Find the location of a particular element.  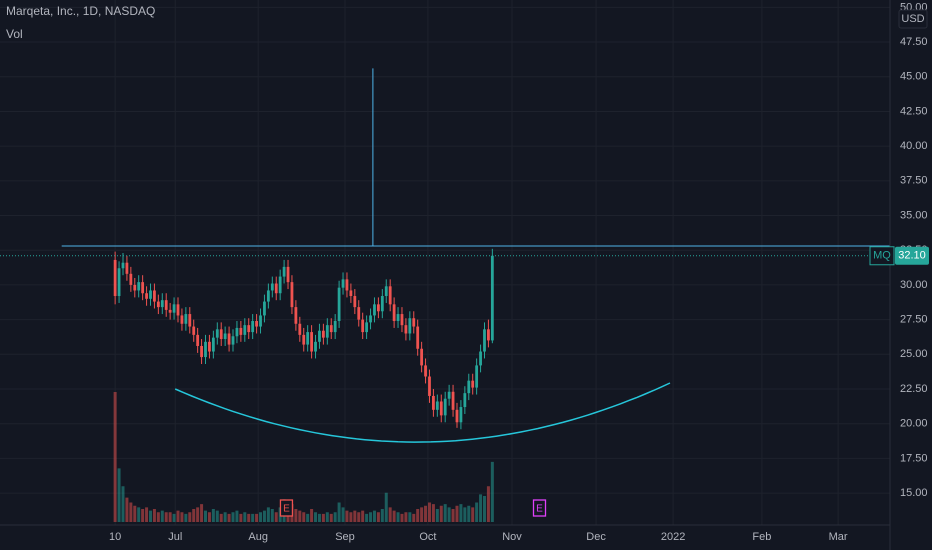

y-tick-label: 47.50 is located at coordinates (914, 42).